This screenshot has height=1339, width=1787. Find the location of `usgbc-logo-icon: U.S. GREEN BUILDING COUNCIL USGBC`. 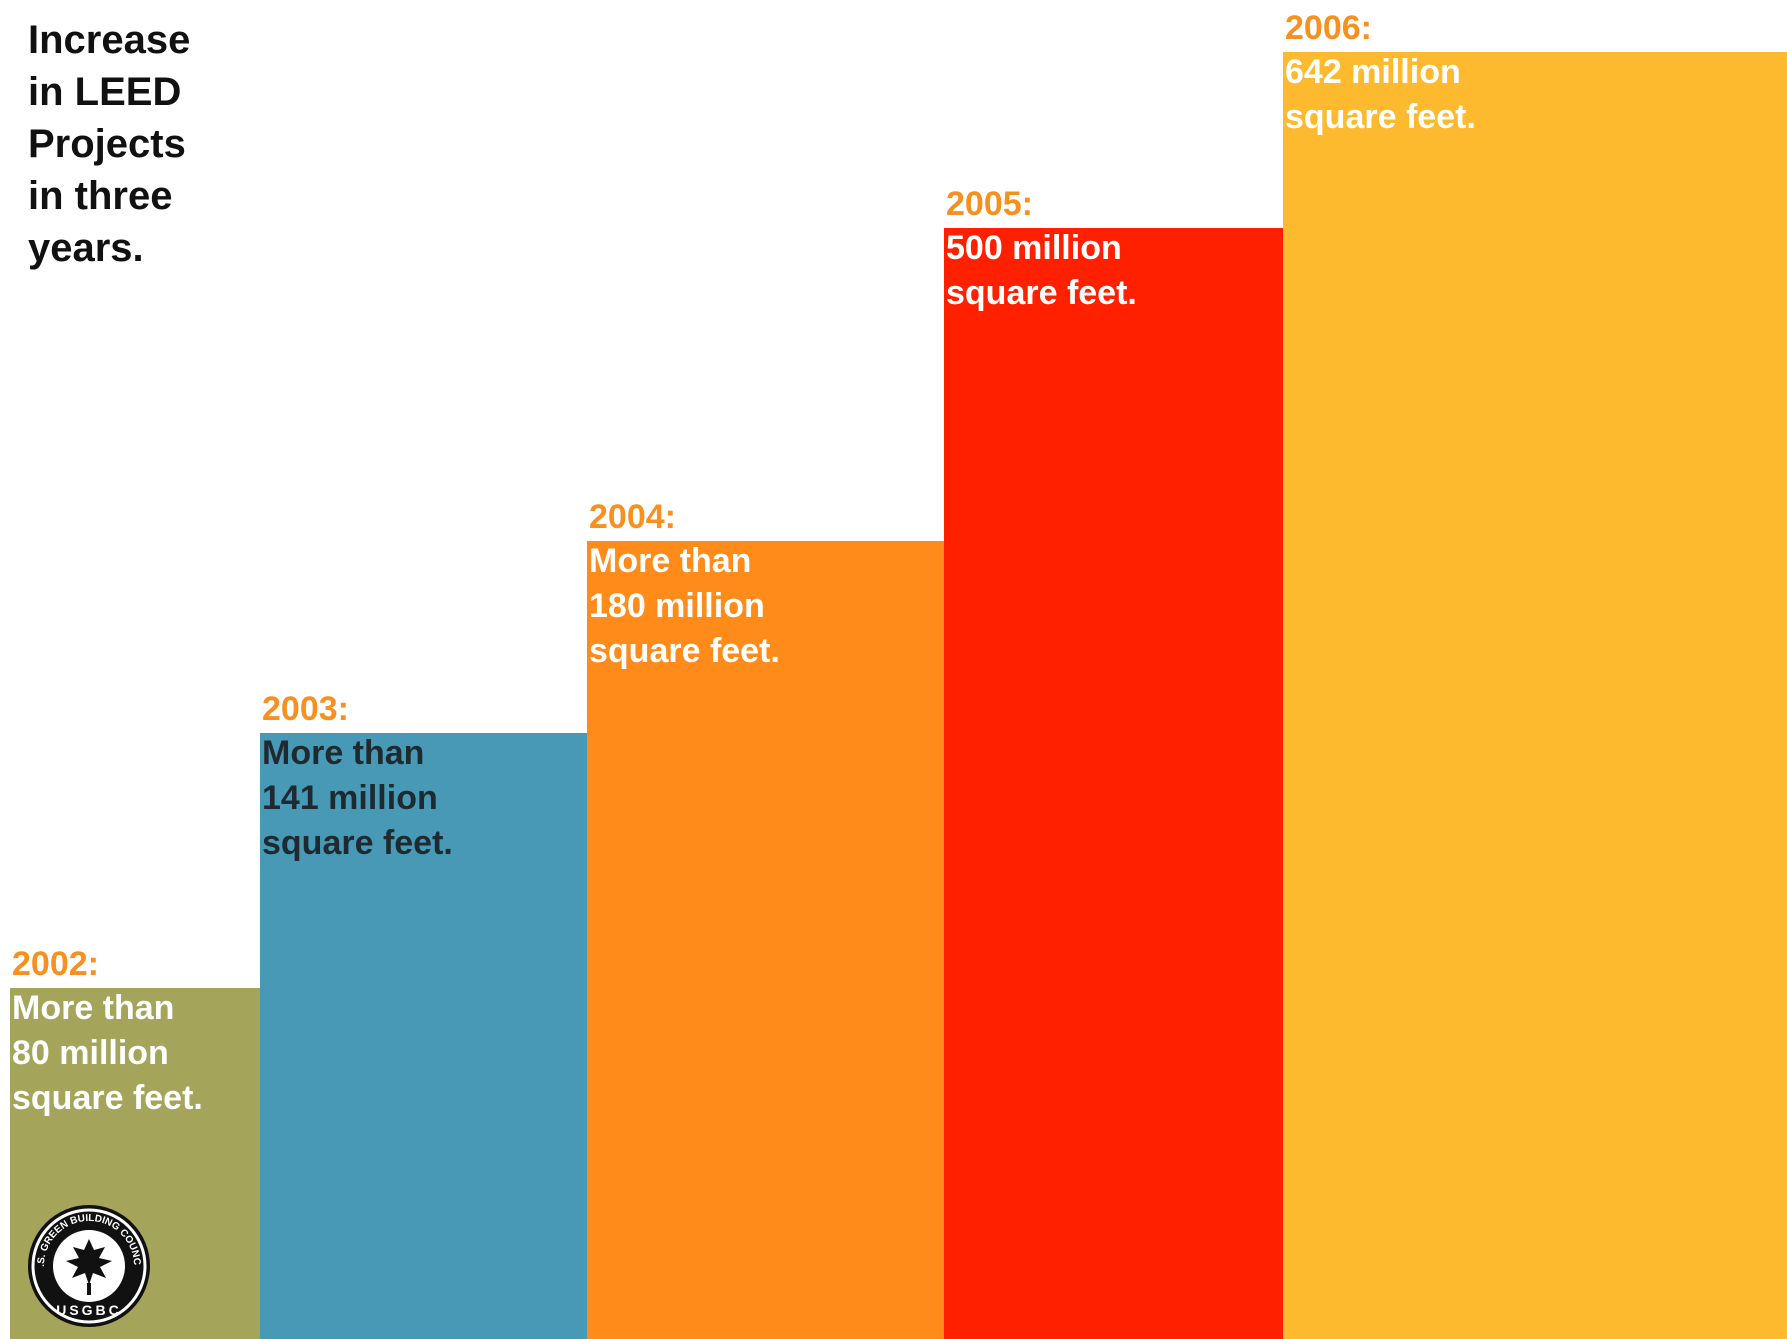

usgbc-logo-icon: U.S. GREEN BUILDING COUNCIL USGBC is located at coordinates (88, 1265).